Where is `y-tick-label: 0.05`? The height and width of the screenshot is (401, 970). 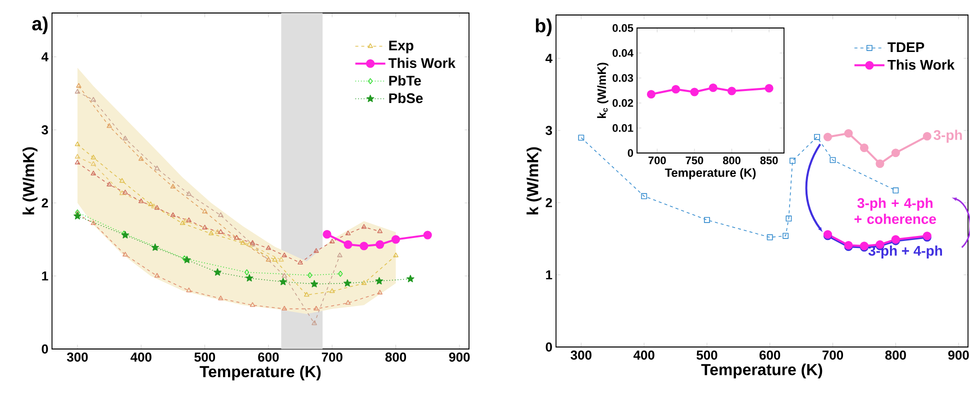
y-tick-label: 0.05 is located at coordinates (623, 28).